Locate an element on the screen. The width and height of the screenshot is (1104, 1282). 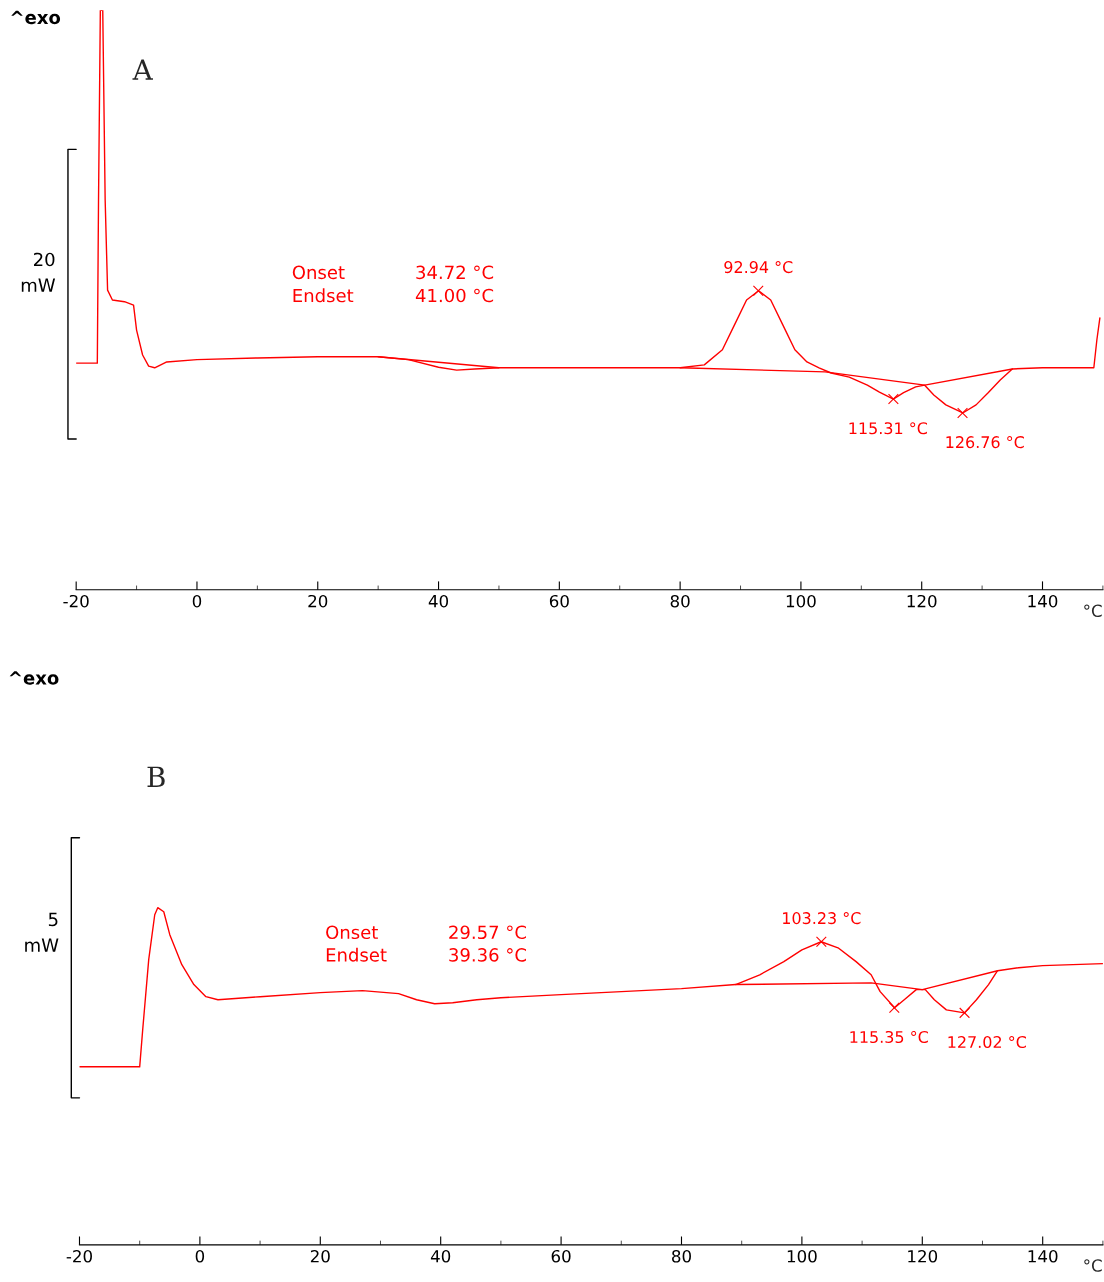
text: 5 mW is located at coordinates (42, 932).